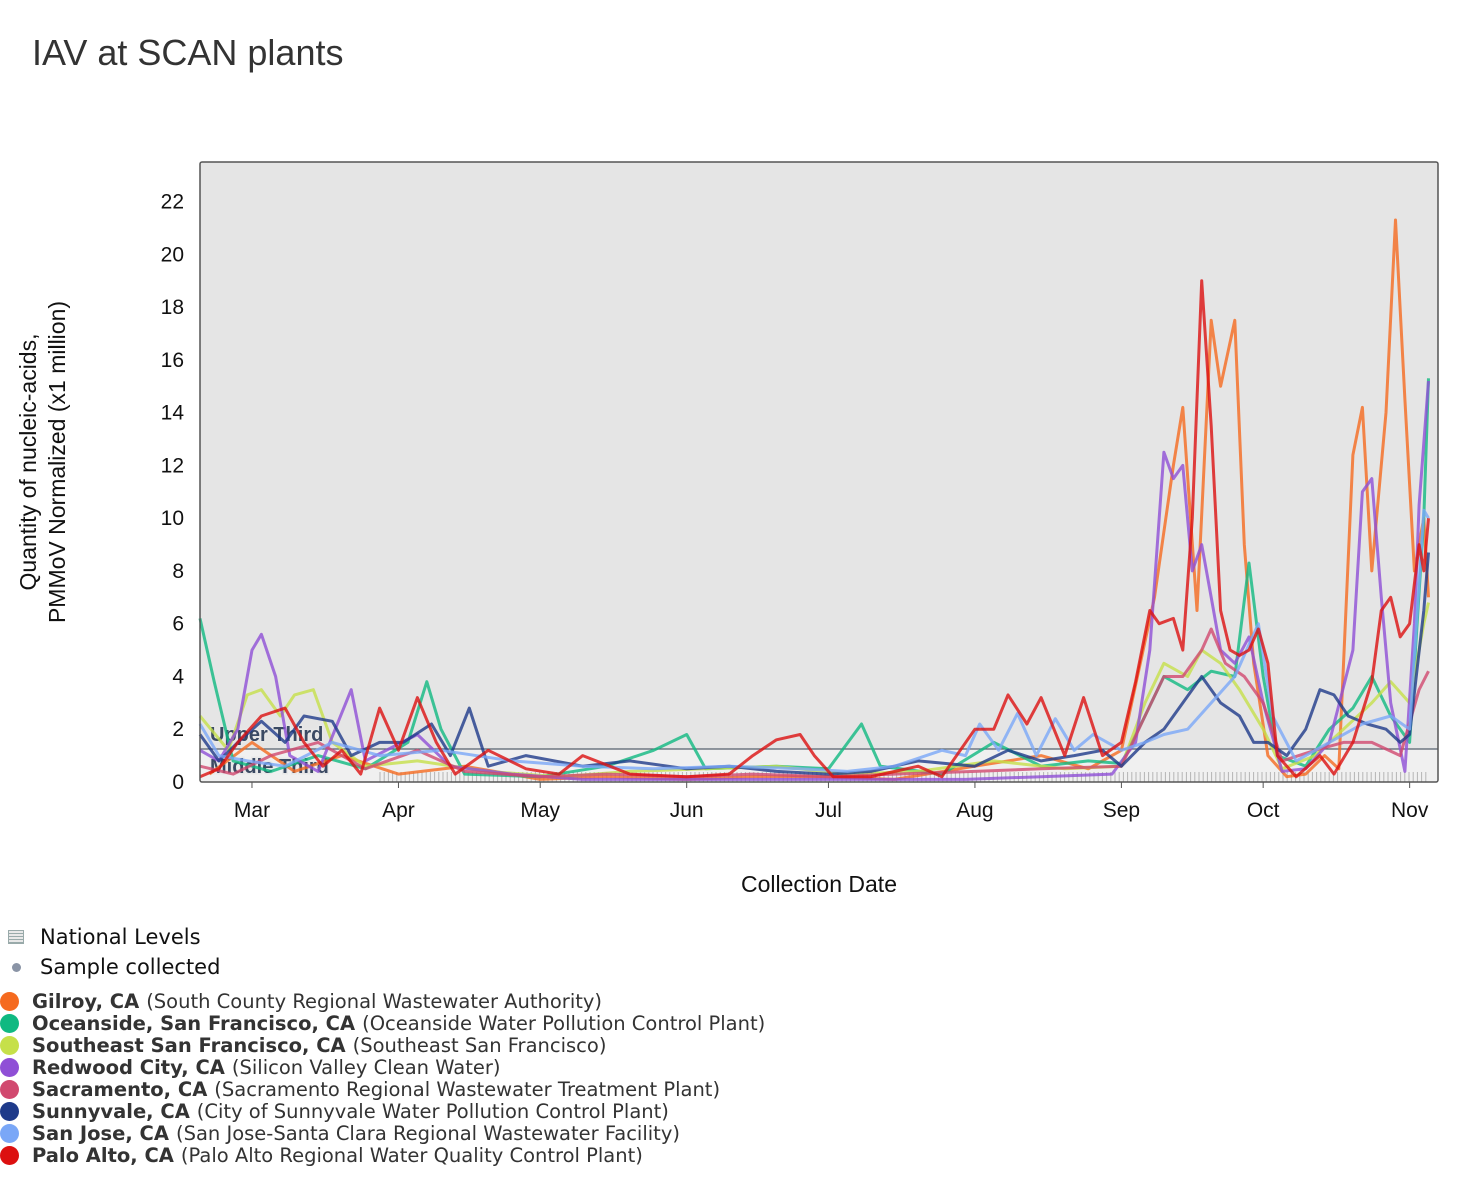  What do you see at coordinates (28, 462) in the screenshot?
I see `y-axis-label-line: Quantity of nucleic-acids,` at bounding box center [28, 462].